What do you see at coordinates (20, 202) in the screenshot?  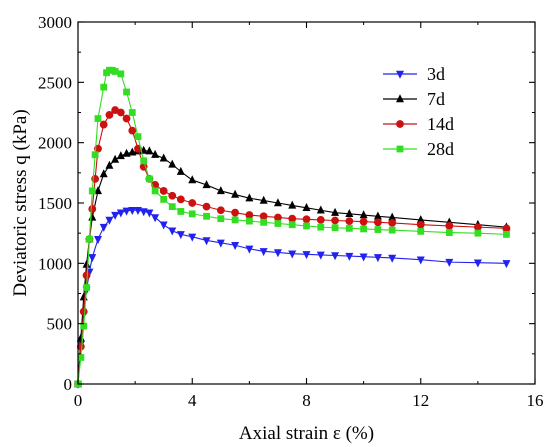 I see `y-axis-title: Deviatoric stress q (kPa)` at bounding box center [20, 202].